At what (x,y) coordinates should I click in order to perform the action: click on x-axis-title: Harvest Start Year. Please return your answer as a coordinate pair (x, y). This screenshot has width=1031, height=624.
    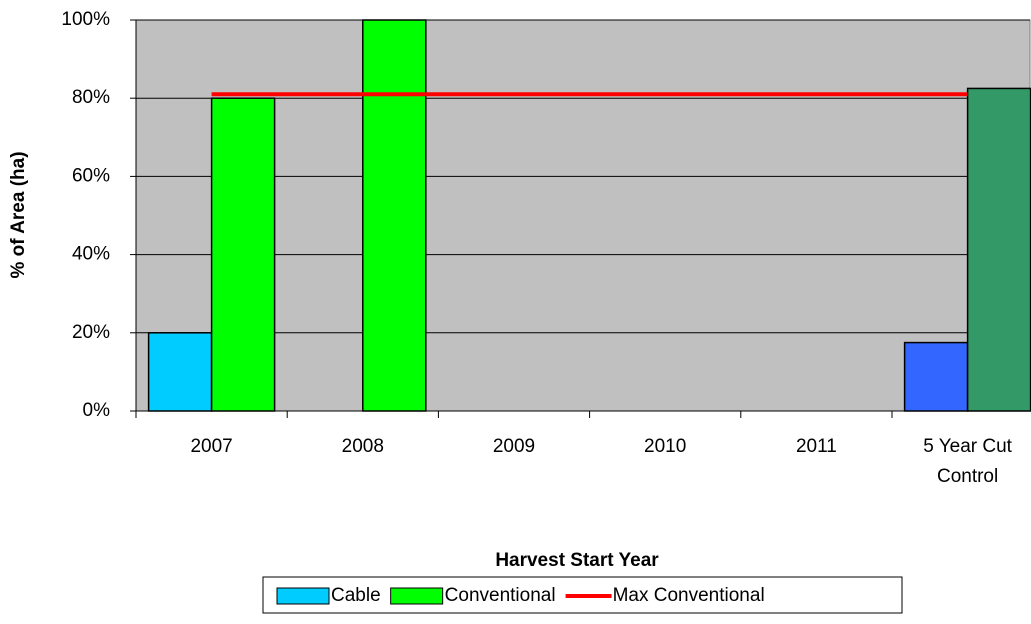
    Looking at the image, I should click on (577, 560).